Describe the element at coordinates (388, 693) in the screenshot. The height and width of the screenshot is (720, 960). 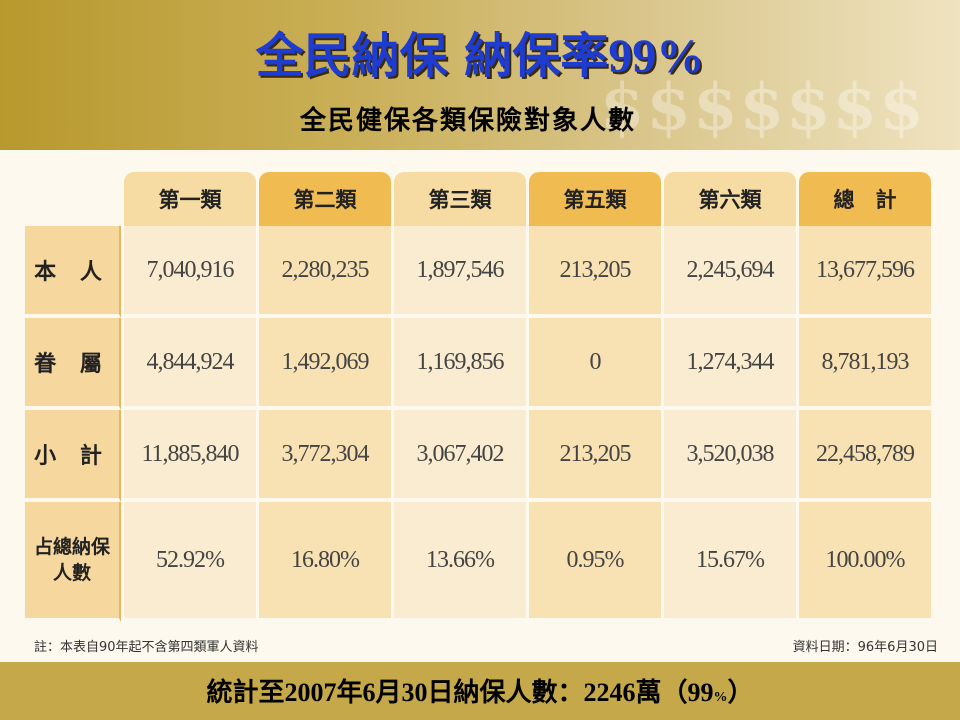
I see `footer-month-char: 月` at that location.